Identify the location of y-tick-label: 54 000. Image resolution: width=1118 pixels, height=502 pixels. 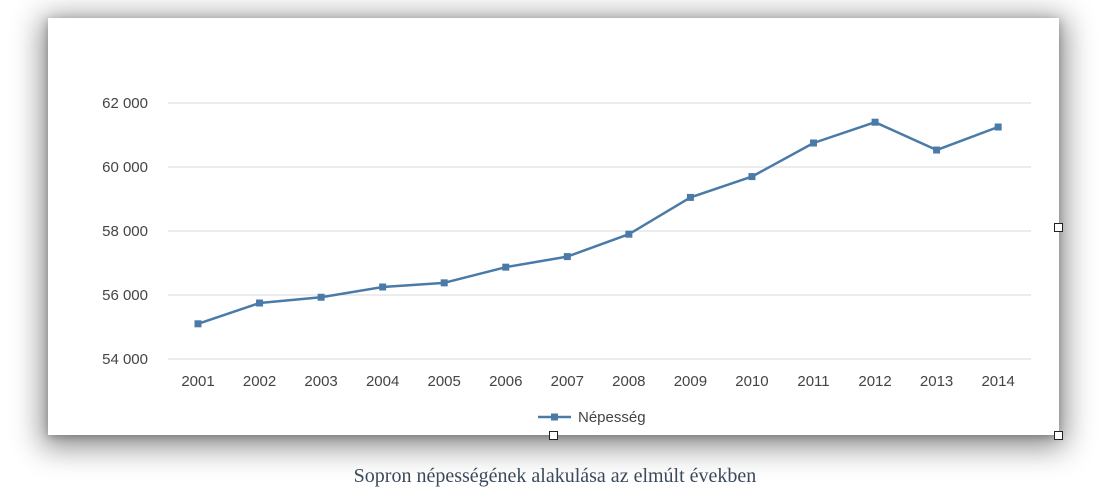
(125, 359).